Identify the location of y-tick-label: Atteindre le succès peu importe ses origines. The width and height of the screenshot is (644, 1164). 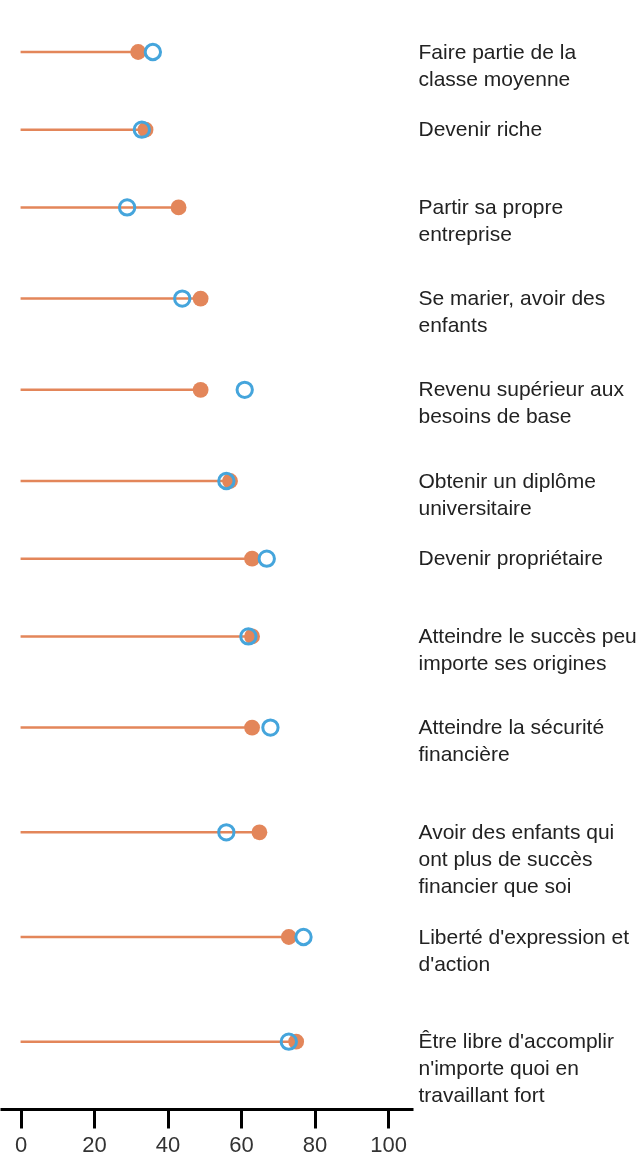
(527, 648).